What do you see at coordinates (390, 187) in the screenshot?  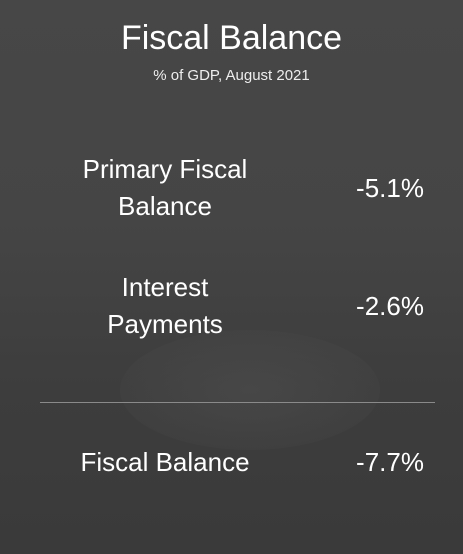 I see `row-value: -5.1%` at bounding box center [390, 187].